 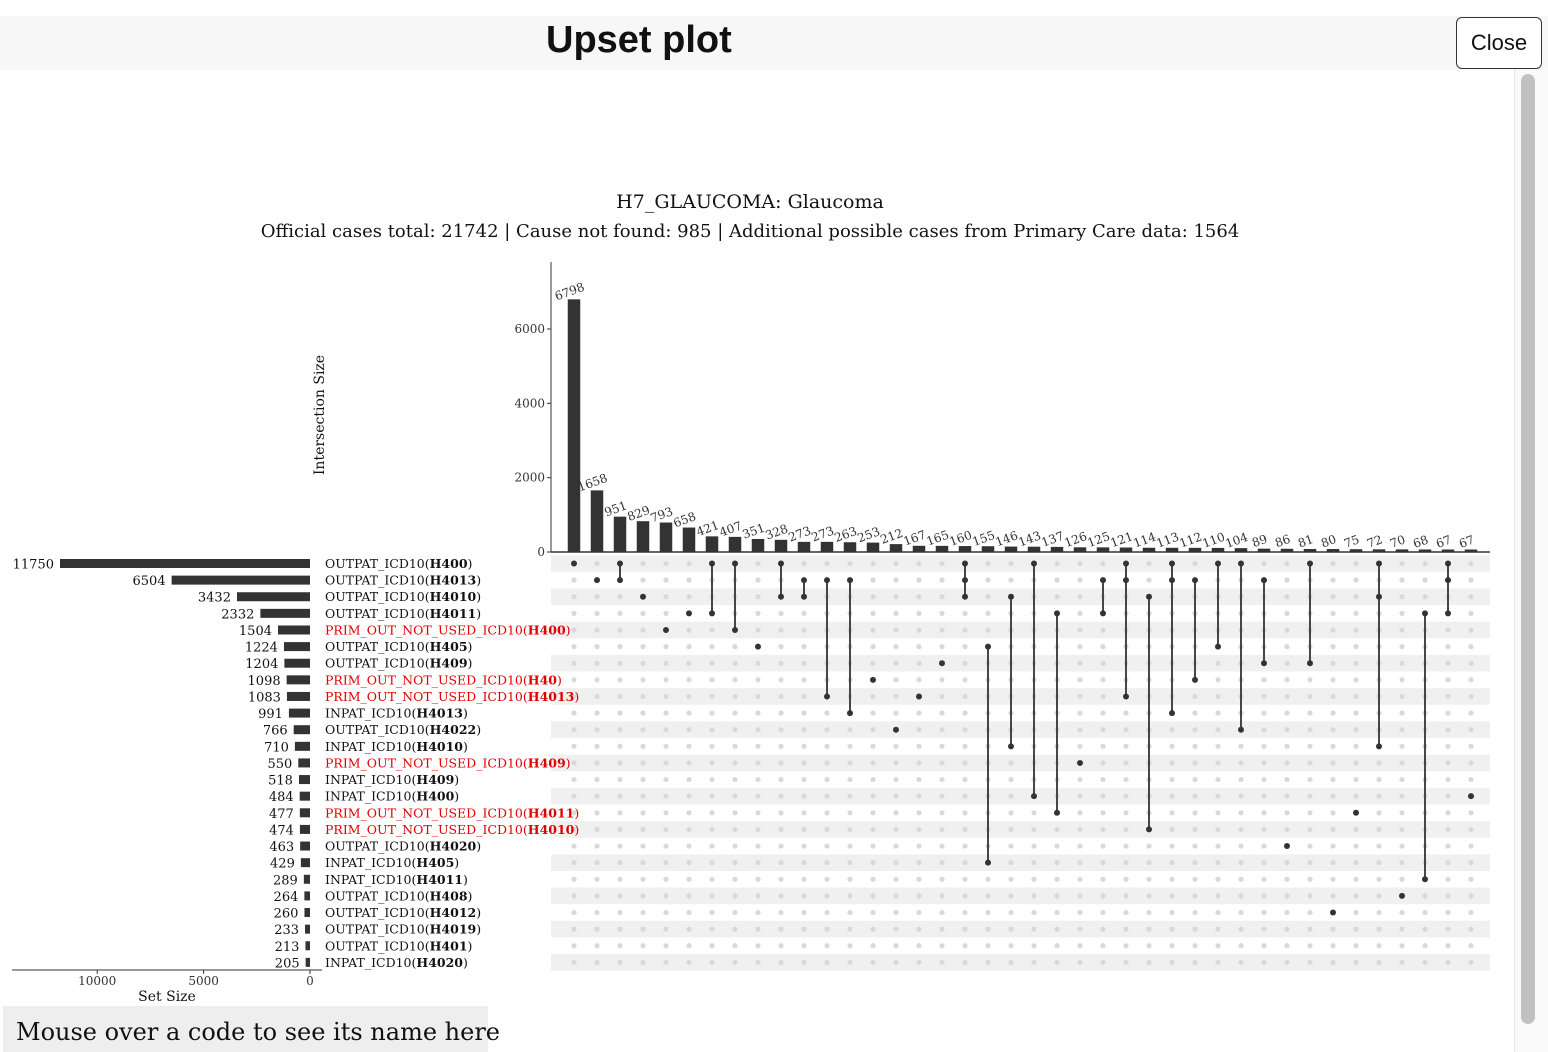 I want to click on set-label-prefix: OUTPAT_ICD10(, so click(x=377, y=912).